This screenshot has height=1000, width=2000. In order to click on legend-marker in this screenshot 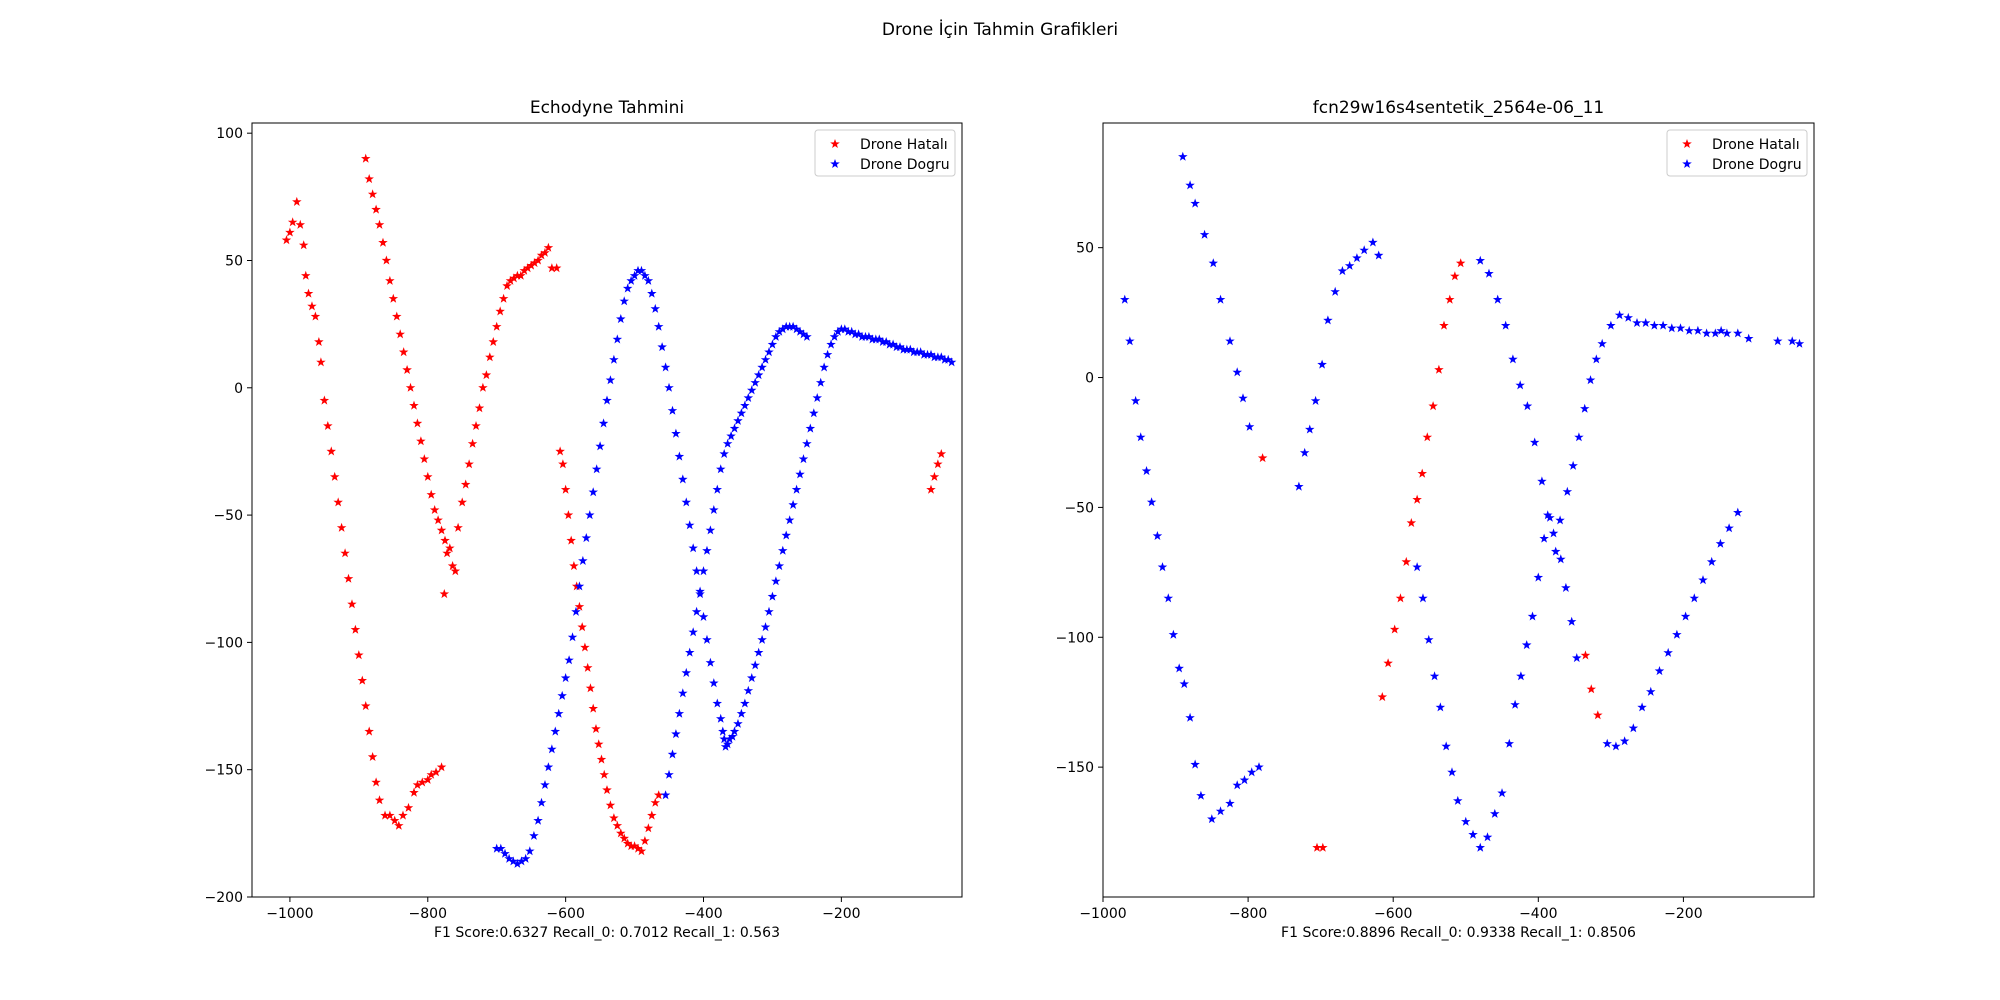, I will do `click(1687, 143)`.